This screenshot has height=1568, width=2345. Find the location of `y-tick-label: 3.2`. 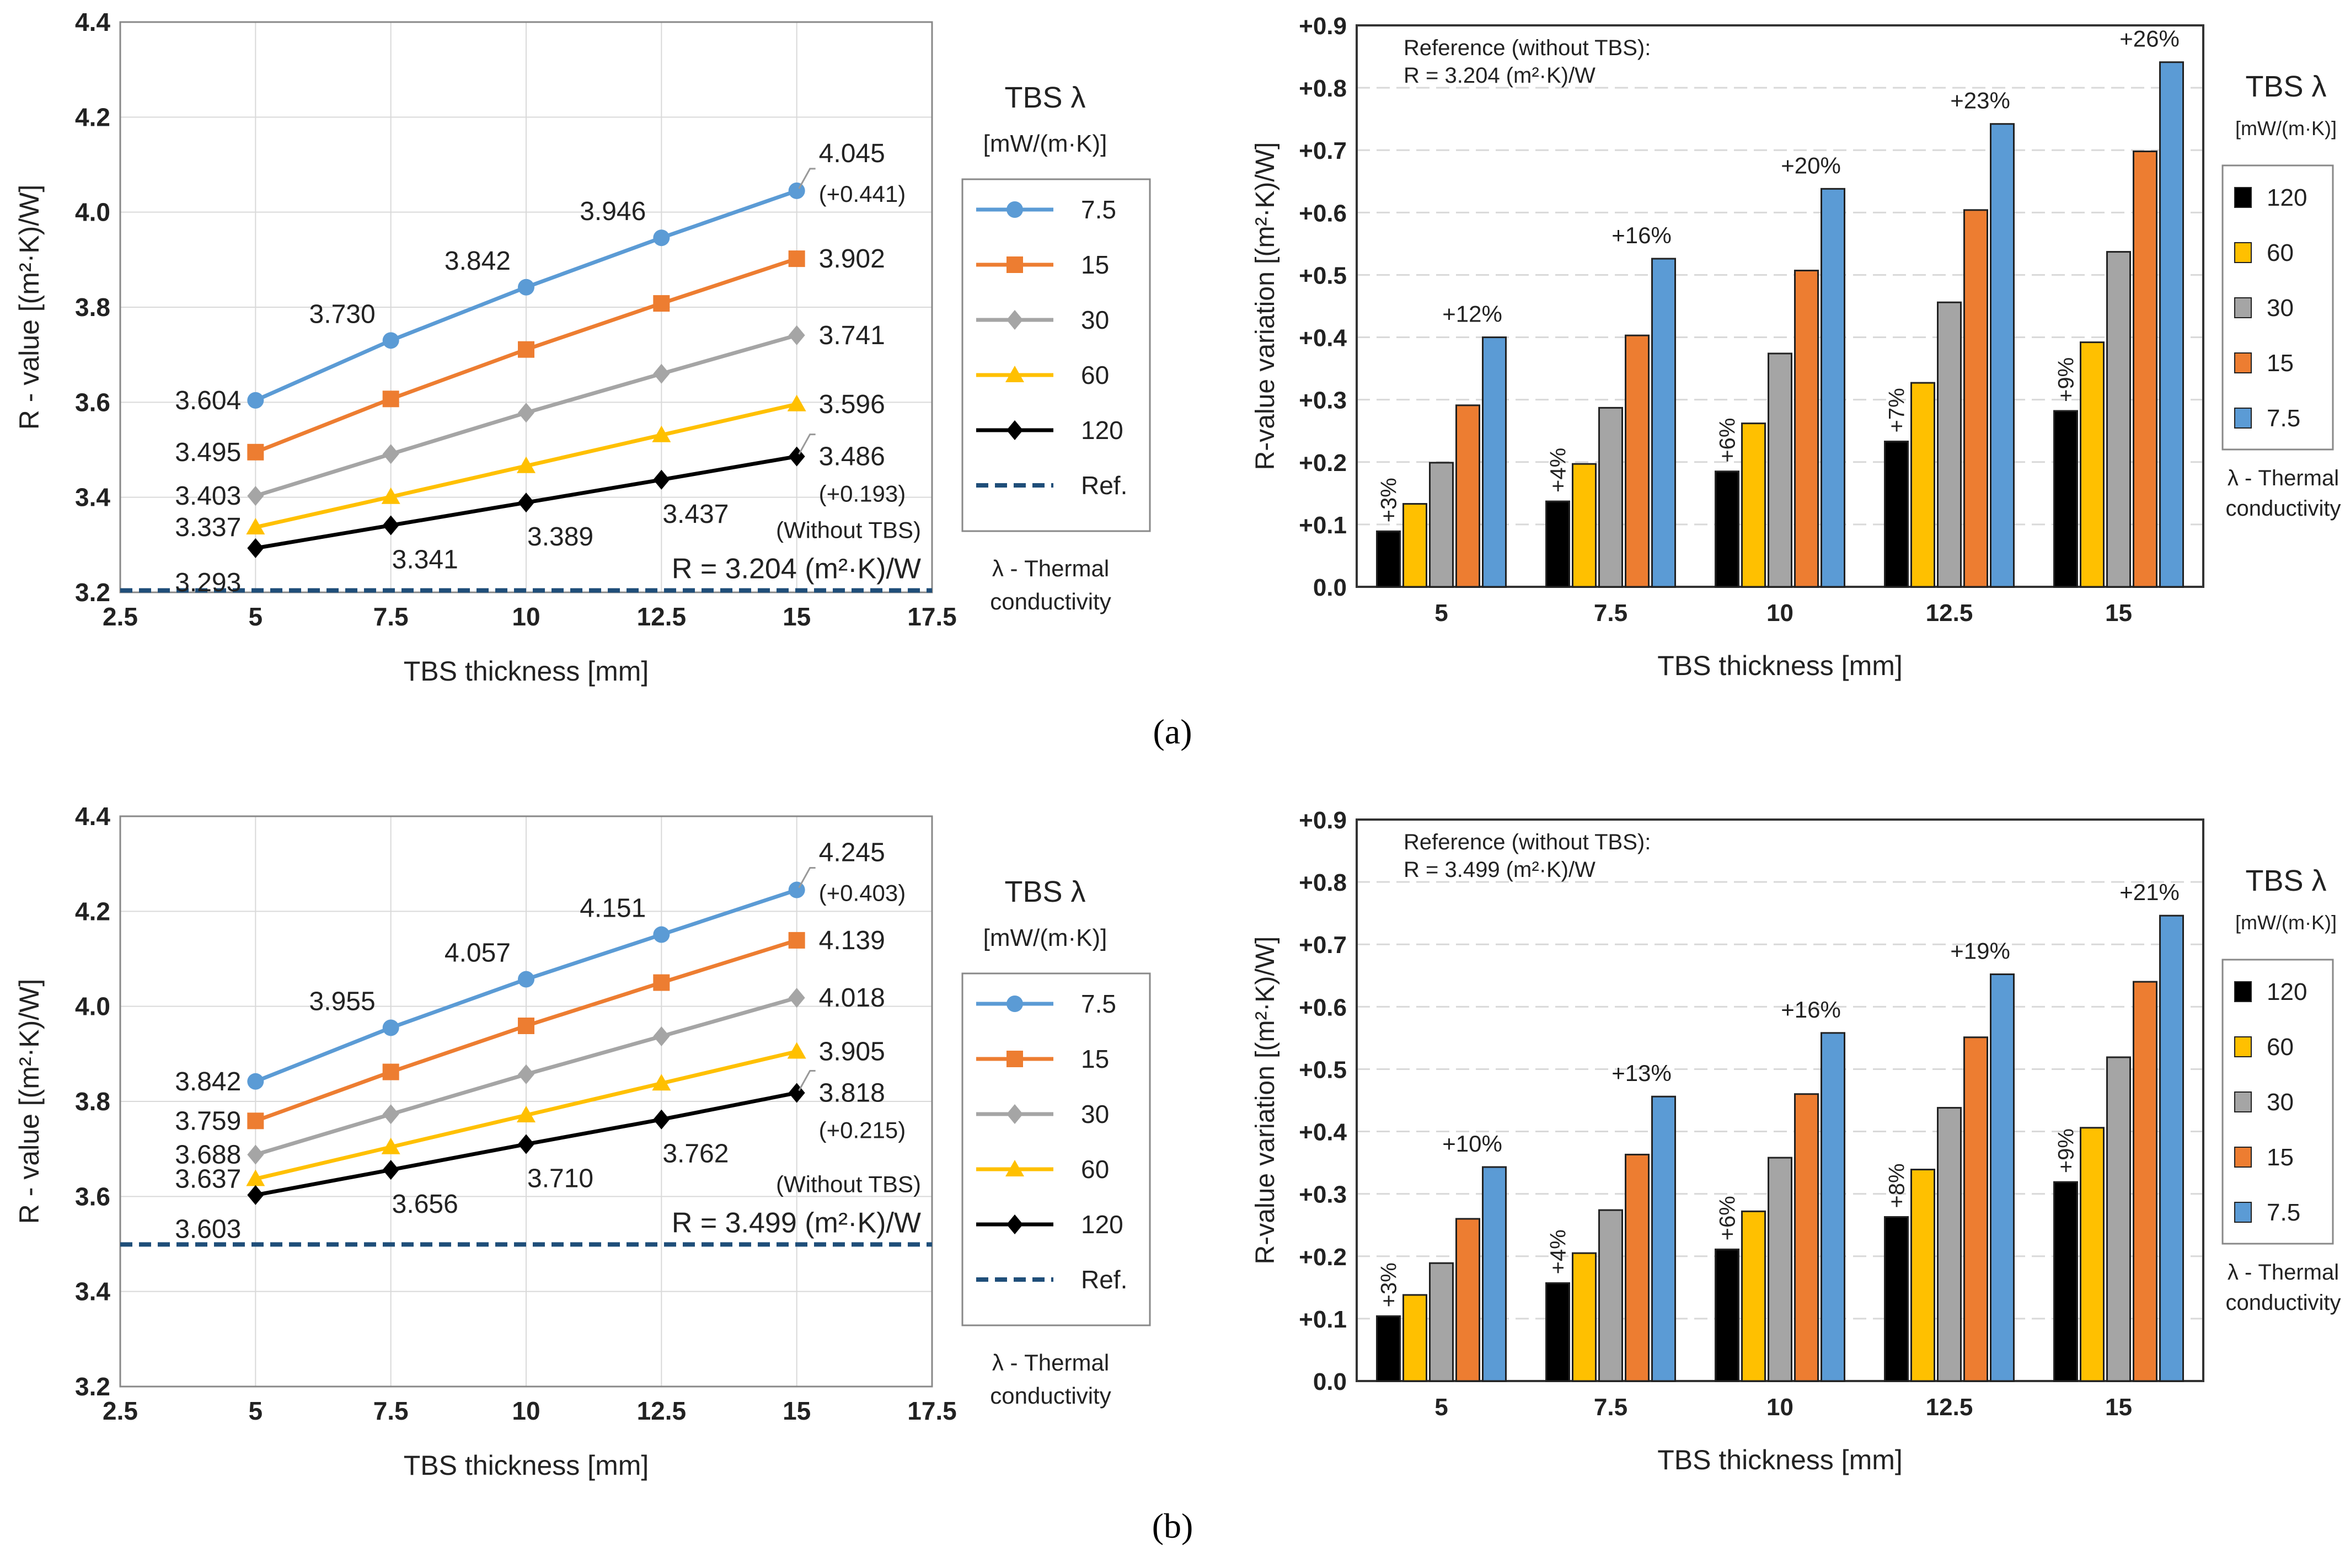

y-tick-label: 3.2 is located at coordinates (92, 1387).